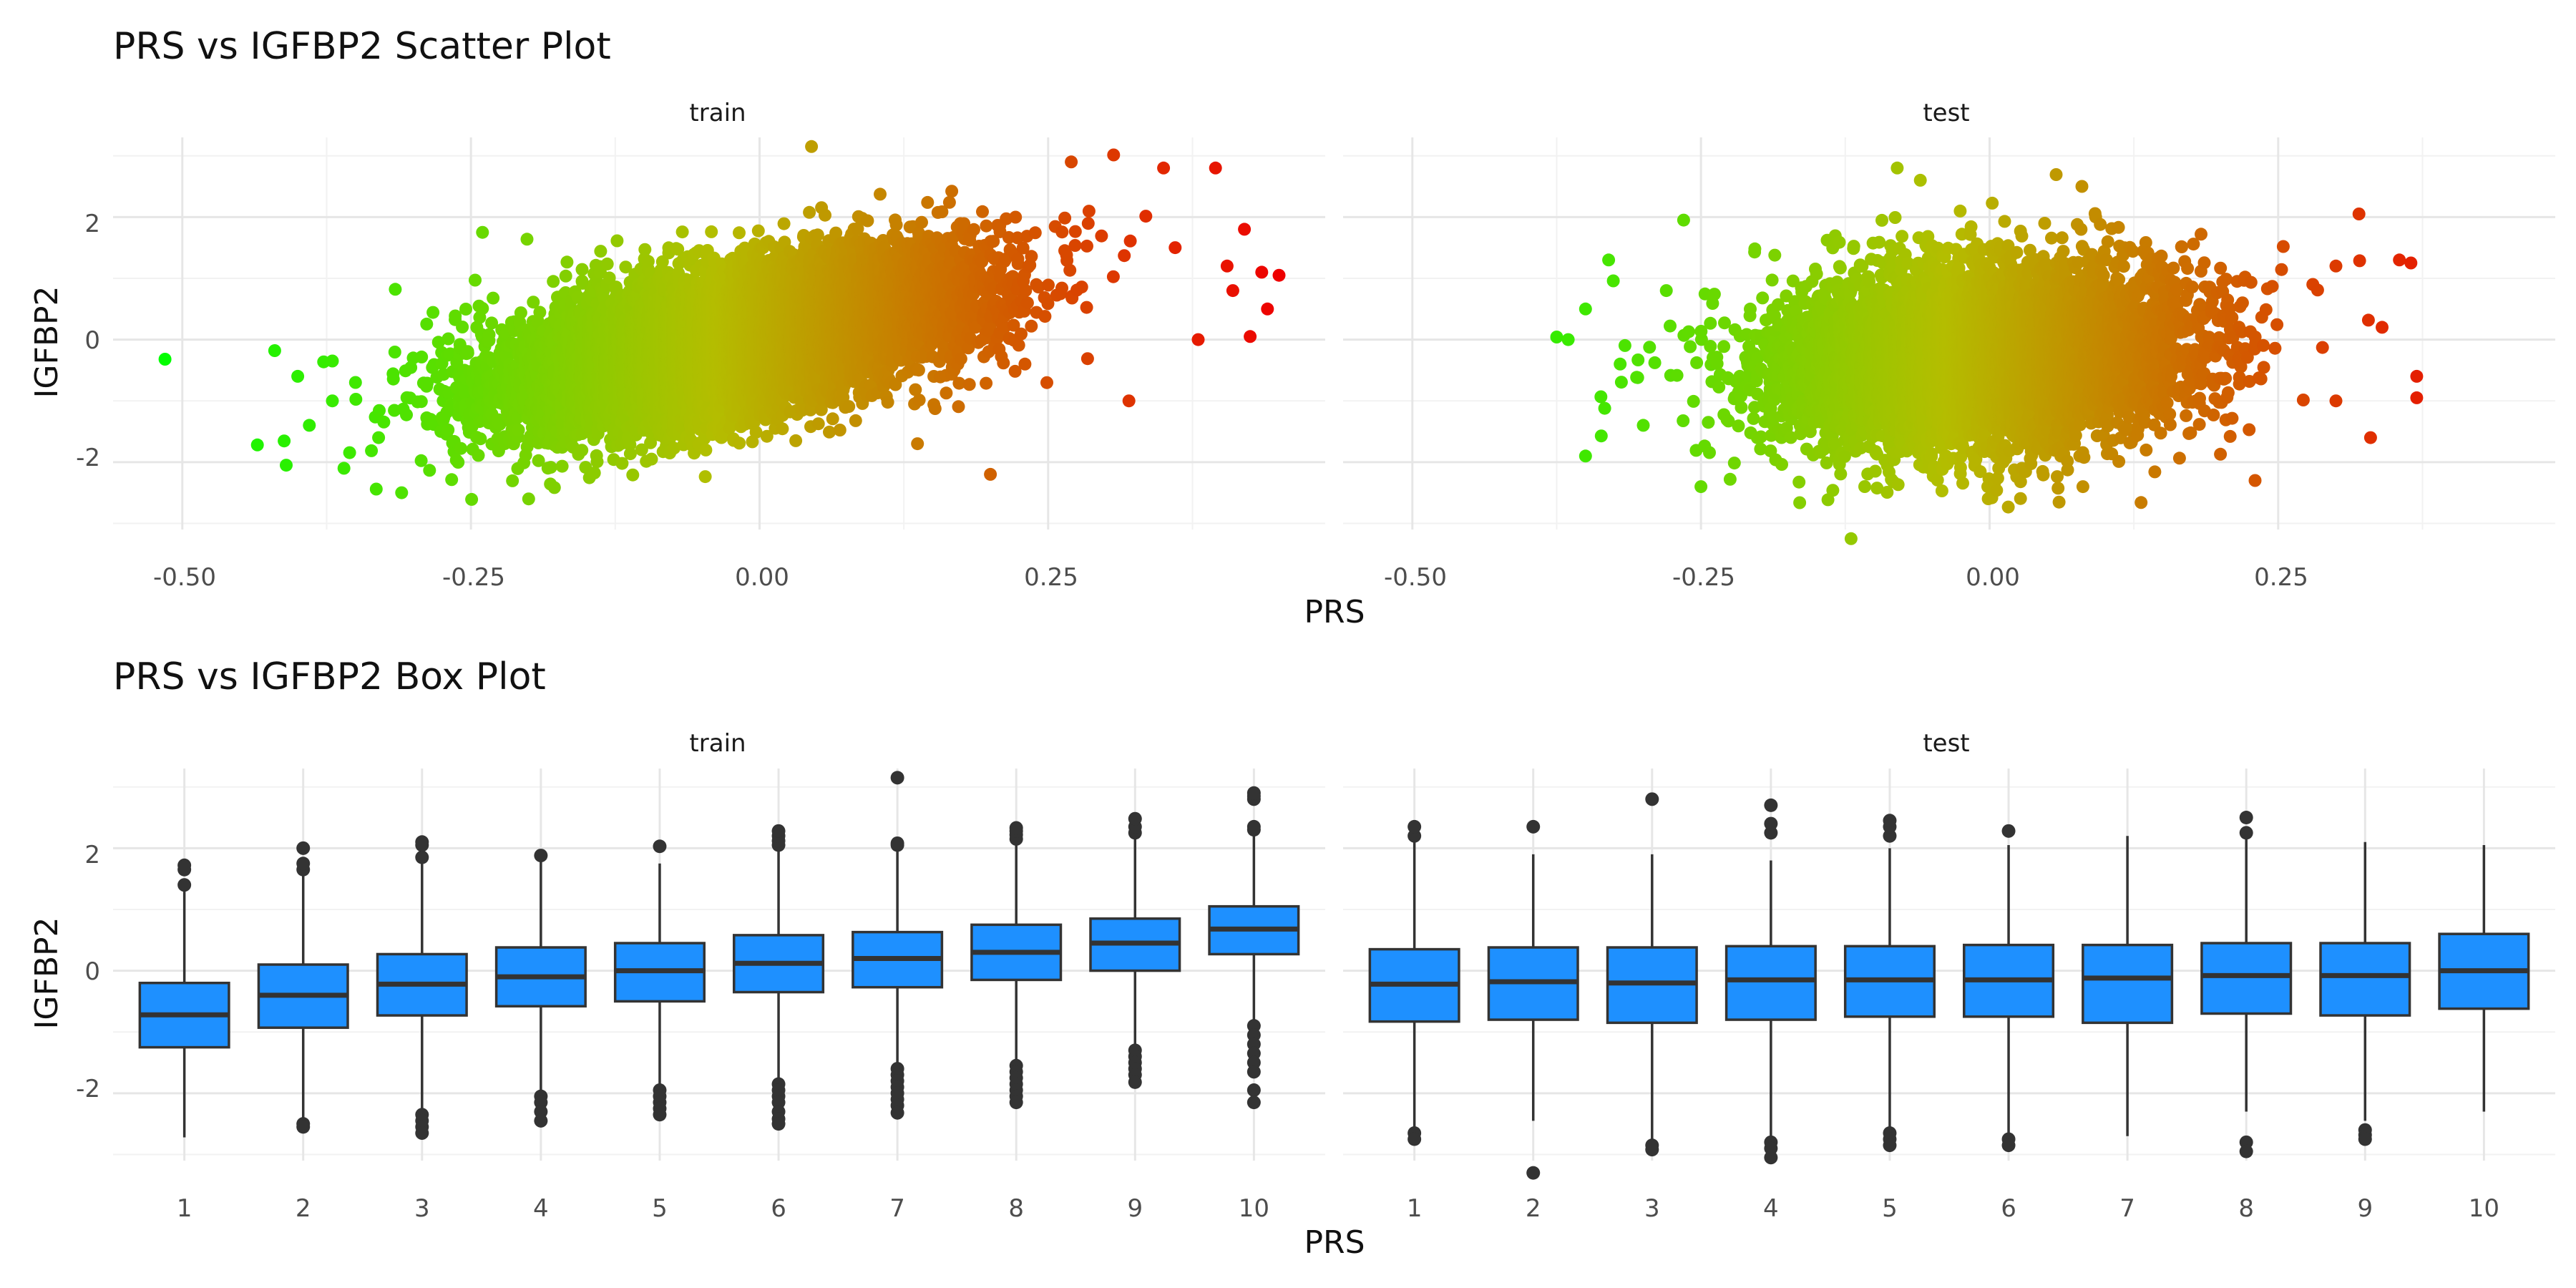 This screenshot has height=1288, width=2576. I want to click on scatter-points-train, so click(722, 323).